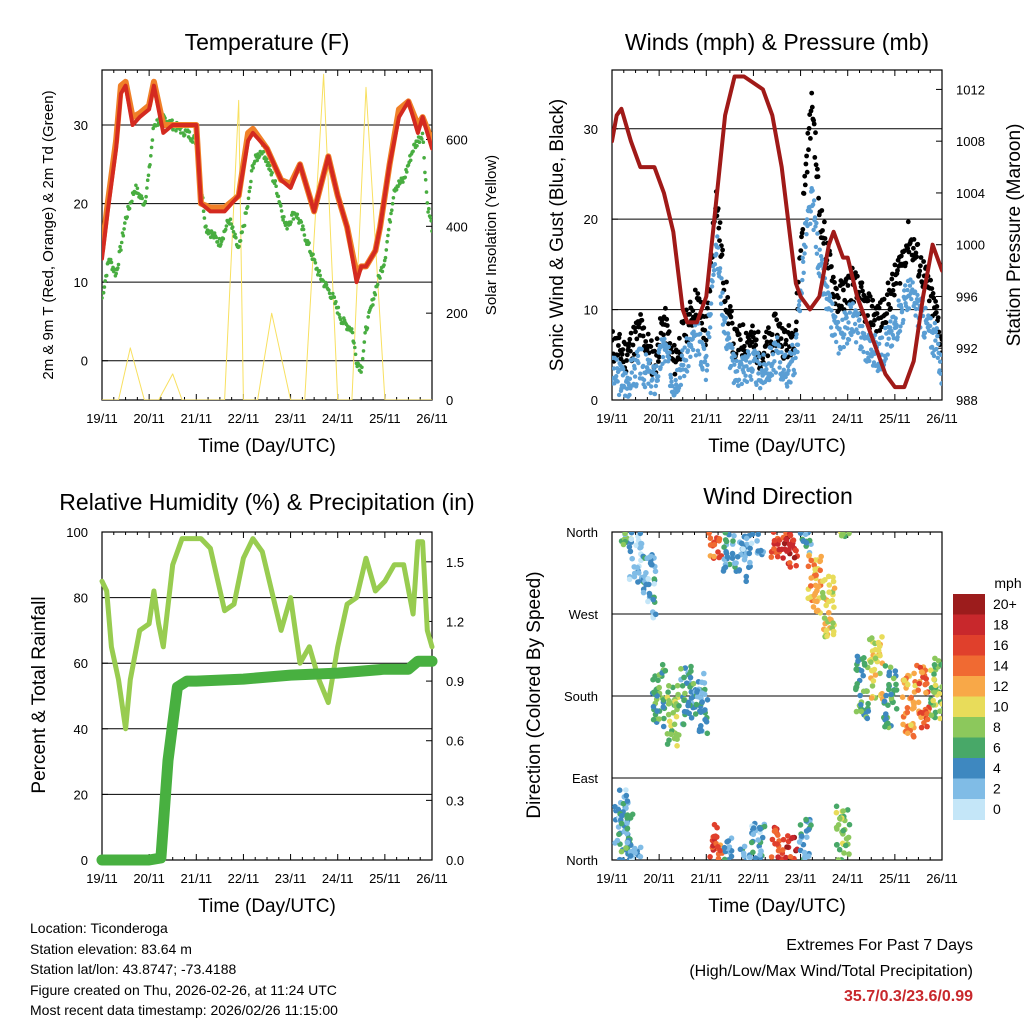  Describe the element at coordinates (970, 89) in the screenshot. I see `y2-tick-label: 1012` at that location.